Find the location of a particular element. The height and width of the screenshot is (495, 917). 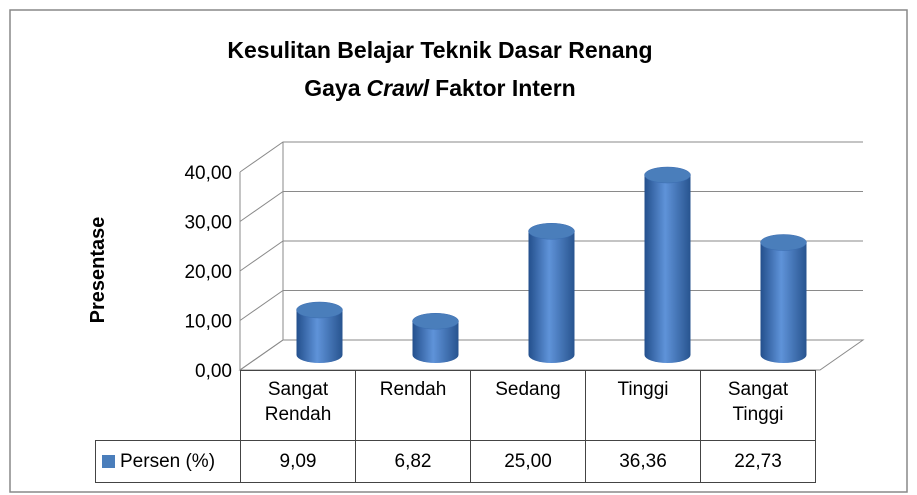

title-part: Faktor Intern is located at coordinates (505, 88).